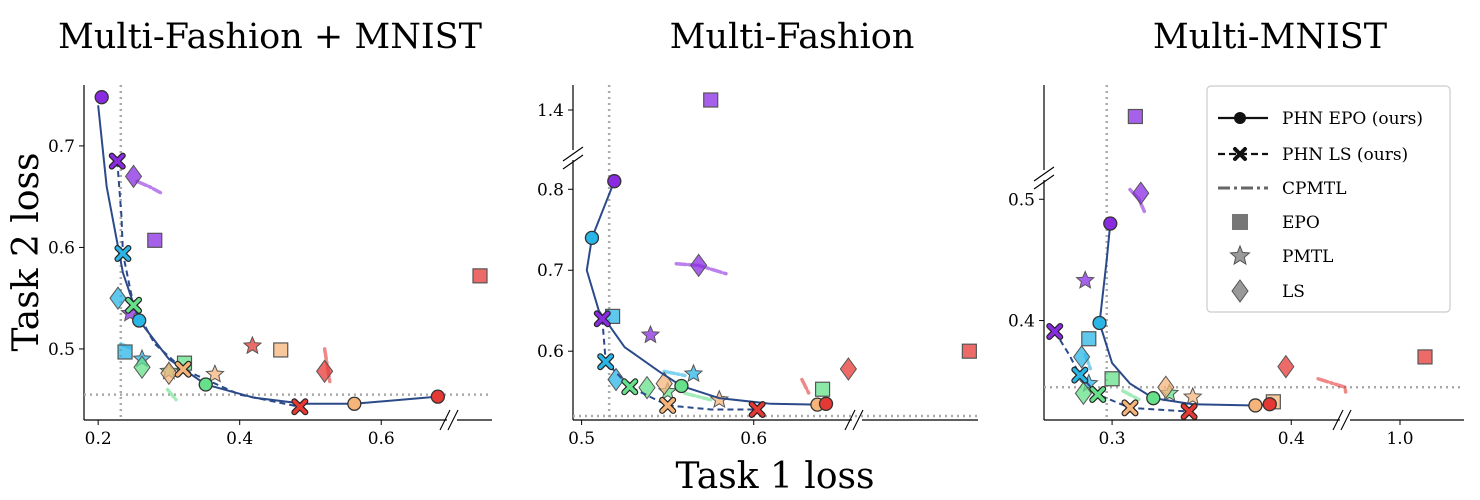 The height and width of the screenshot is (500, 1480). What do you see at coordinates (550, 111) in the screenshot?
I see `y-tick-label: 1.4` at bounding box center [550, 111].